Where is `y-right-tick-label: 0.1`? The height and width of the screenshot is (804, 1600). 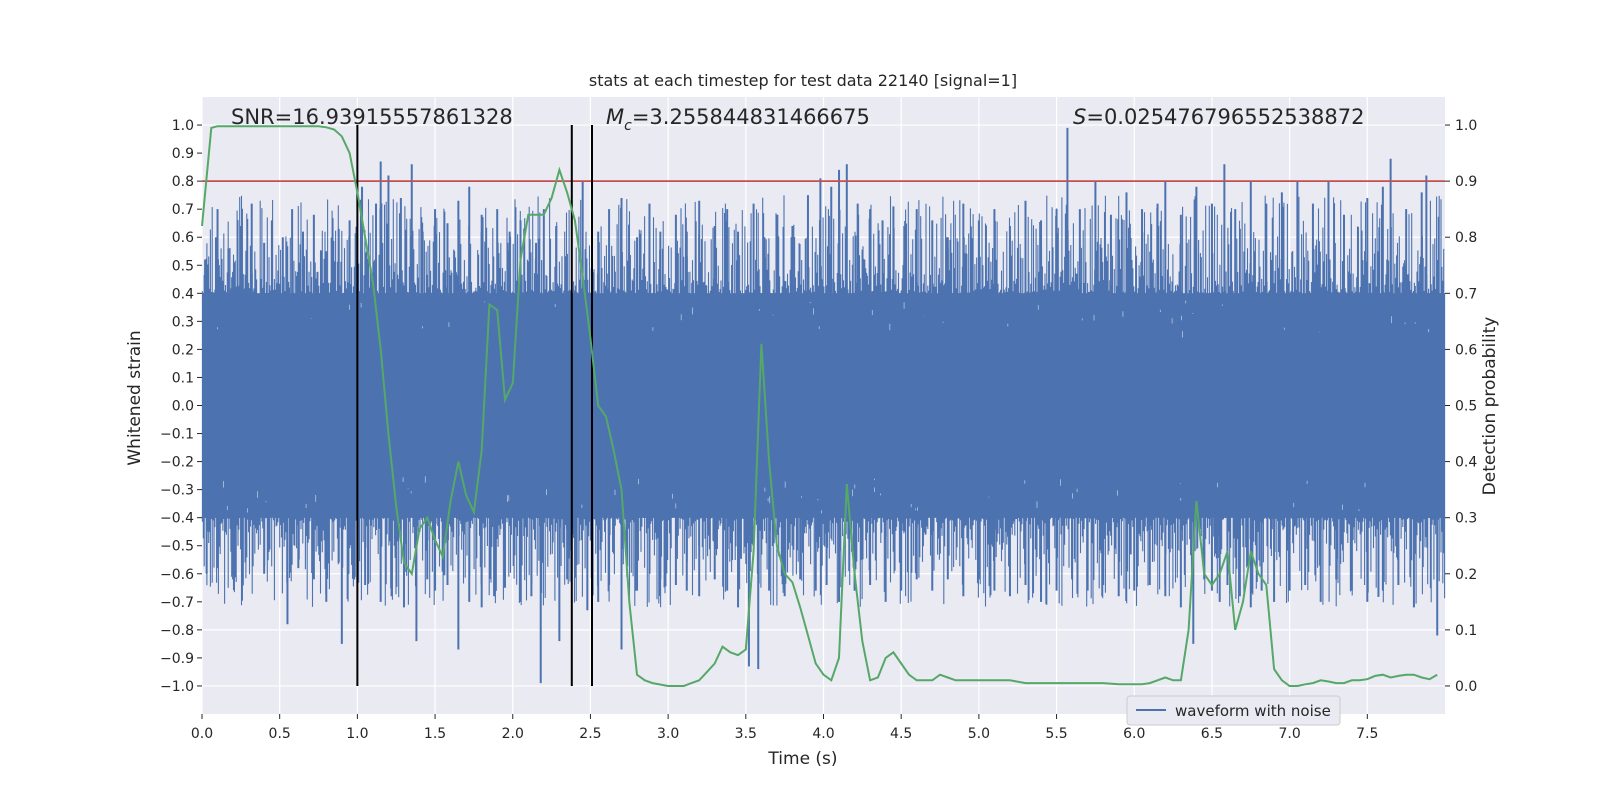
y-right-tick-label: 0.1 is located at coordinates (1466, 631).